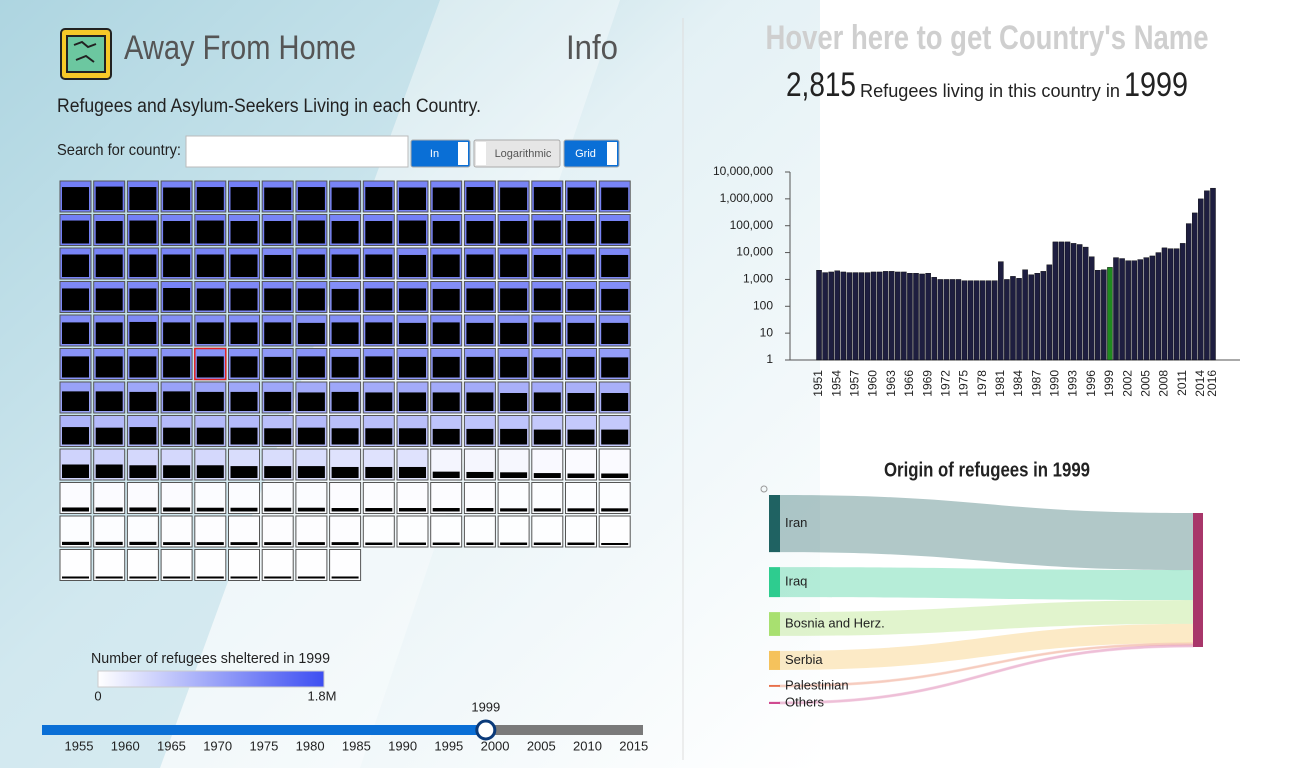 The width and height of the screenshot is (1295, 768). Describe the element at coordinates (986, 618) in the screenshot. I see `sankey-link` at that location.